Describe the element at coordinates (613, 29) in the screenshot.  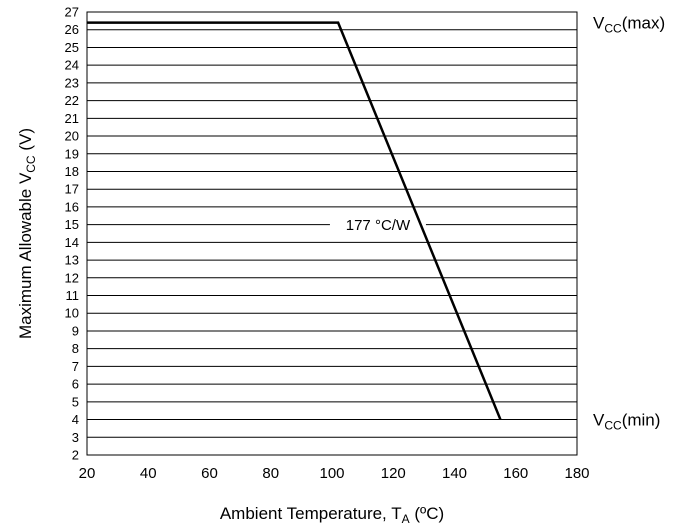
I see `right-label-sub-0: CC` at that location.